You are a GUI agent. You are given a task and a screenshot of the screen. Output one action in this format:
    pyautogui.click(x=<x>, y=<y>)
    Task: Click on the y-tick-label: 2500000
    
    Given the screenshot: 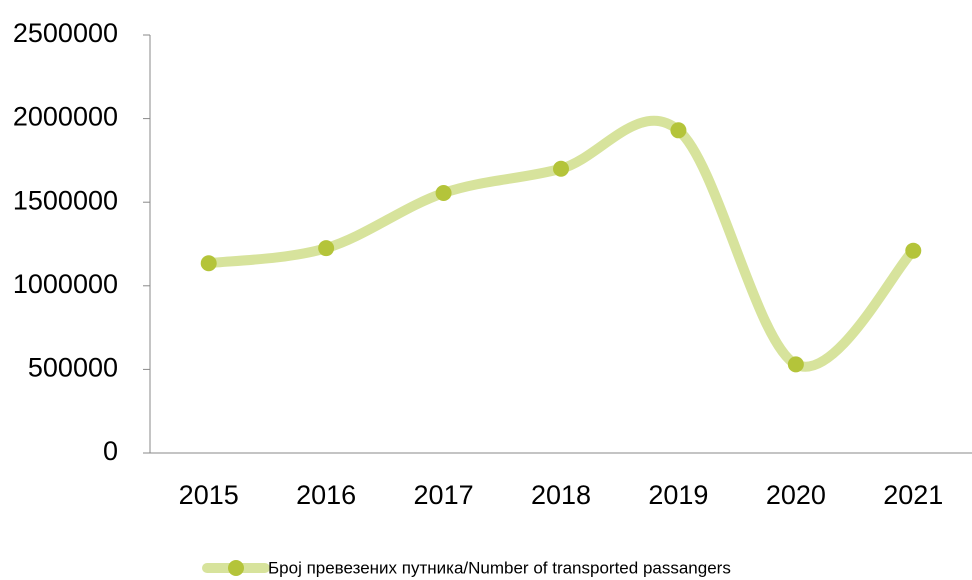 What is the action you would take?
    pyautogui.click(x=65, y=33)
    